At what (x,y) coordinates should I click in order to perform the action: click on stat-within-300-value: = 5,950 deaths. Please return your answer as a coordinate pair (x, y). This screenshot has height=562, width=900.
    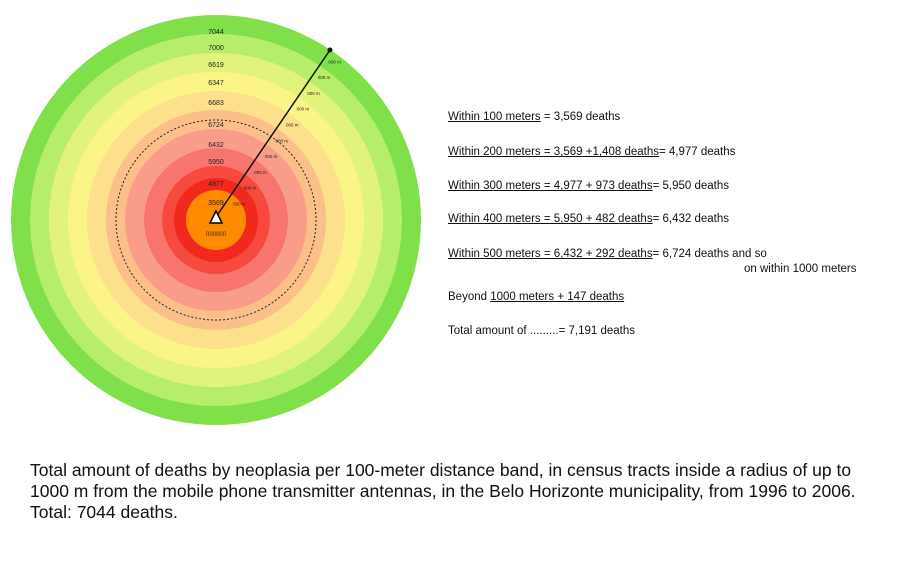
    Looking at the image, I should click on (690, 186).